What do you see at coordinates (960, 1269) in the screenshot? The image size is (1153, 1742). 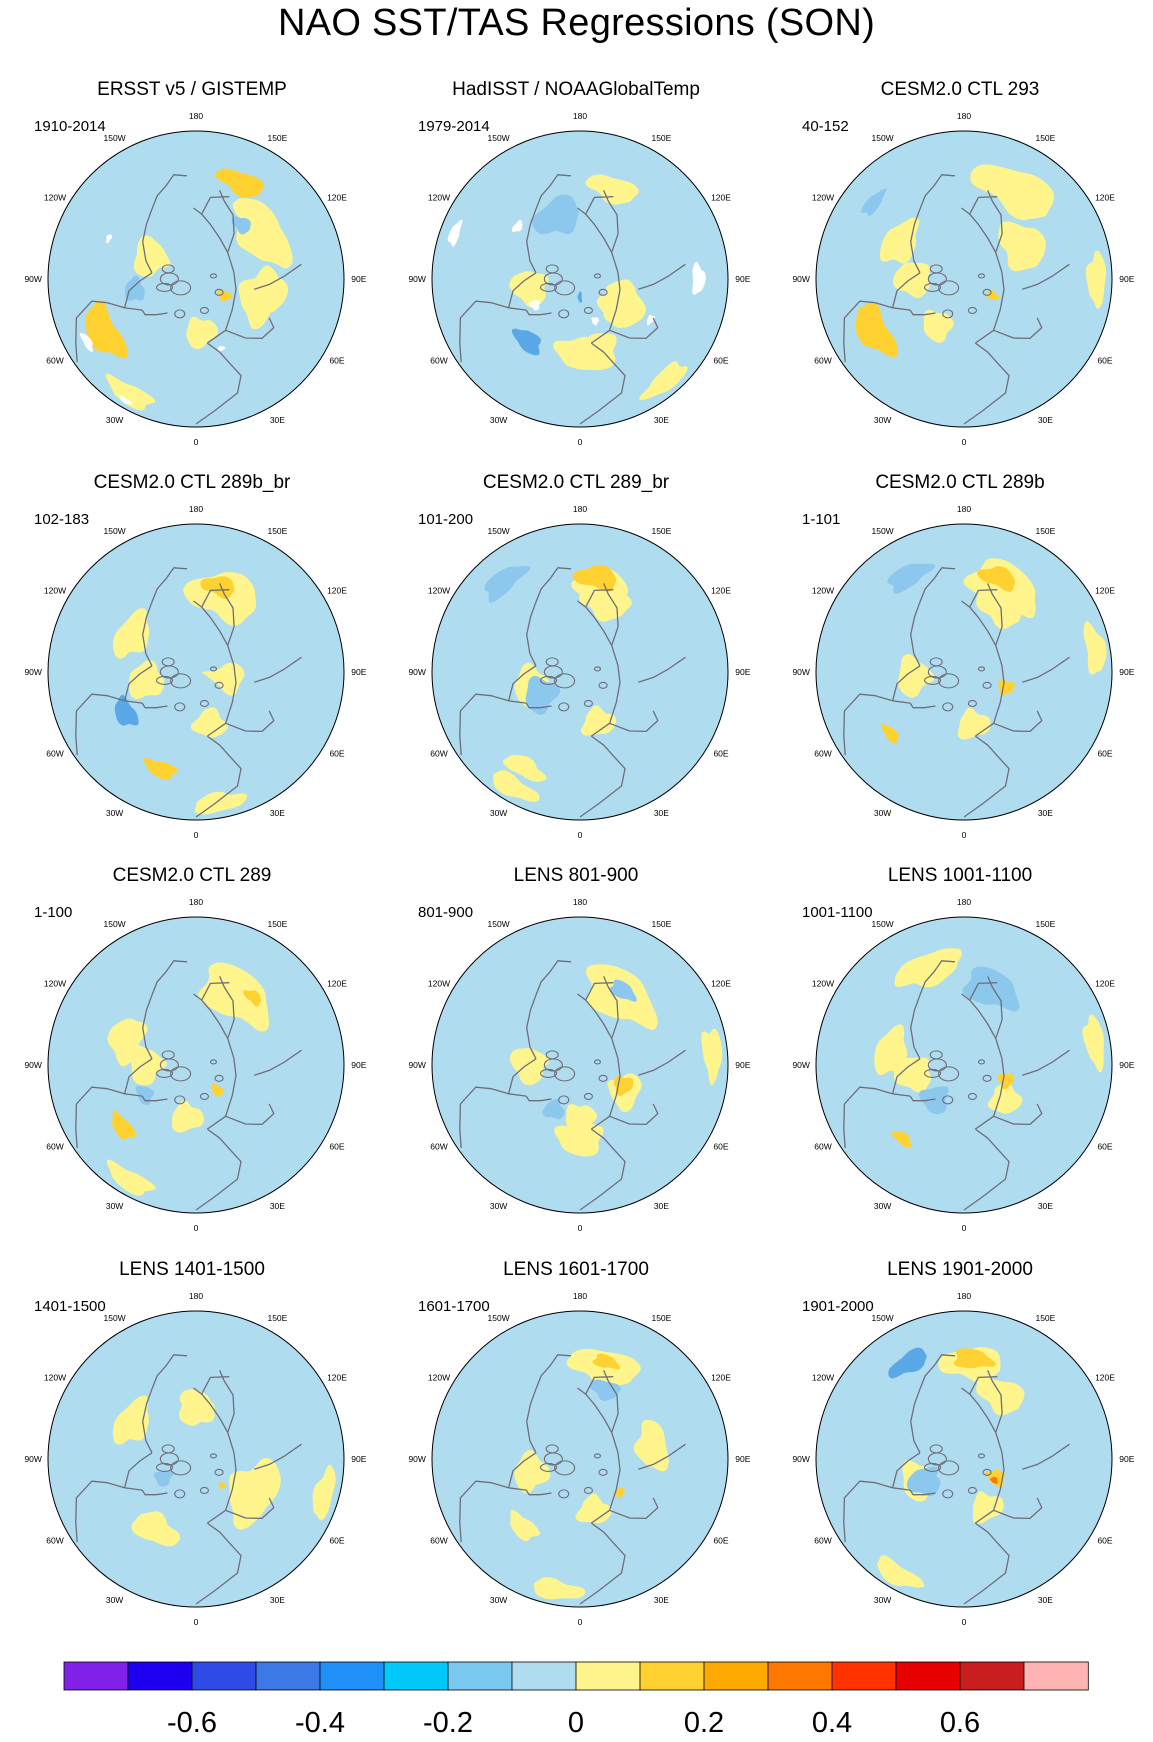 I see `panel-title: LENS 1901-2000` at bounding box center [960, 1269].